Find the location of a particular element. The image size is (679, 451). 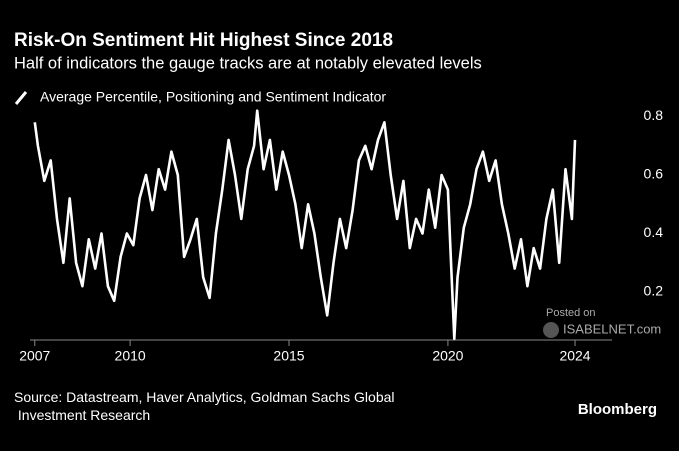

x-tick-label: 2015 is located at coordinates (288, 356).